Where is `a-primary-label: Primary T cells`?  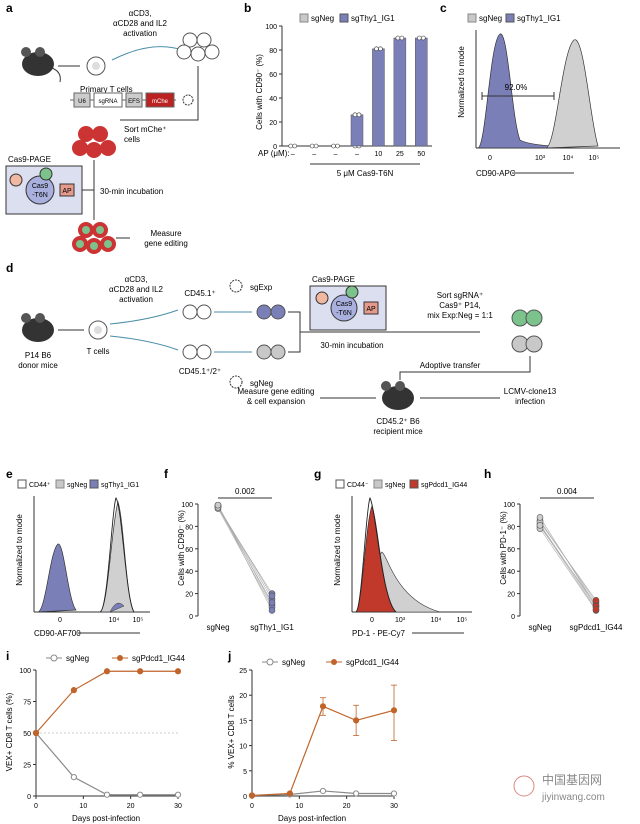 a-primary-label: Primary T cells is located at coordinates (106, 89).